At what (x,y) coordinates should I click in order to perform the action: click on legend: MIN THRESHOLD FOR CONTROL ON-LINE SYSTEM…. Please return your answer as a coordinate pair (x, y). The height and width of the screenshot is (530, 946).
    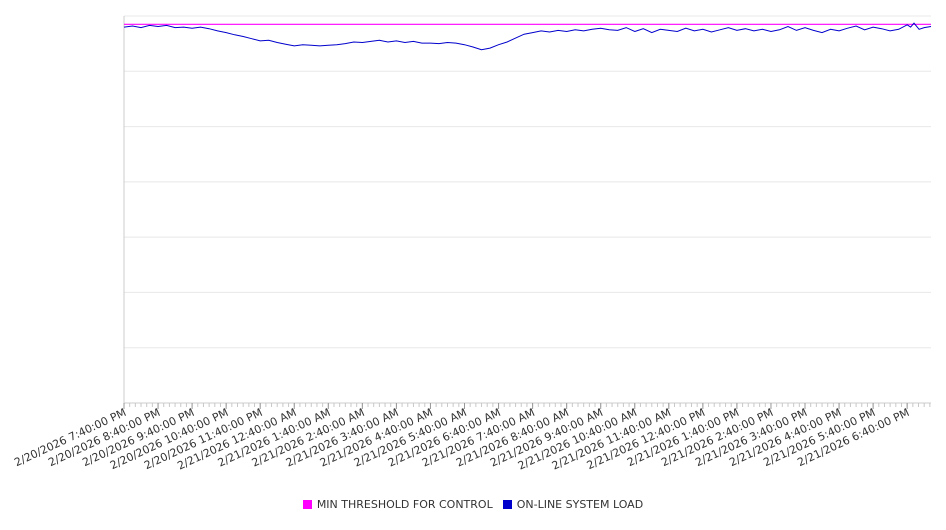
    Looking at the image, I should click on (473, 504).